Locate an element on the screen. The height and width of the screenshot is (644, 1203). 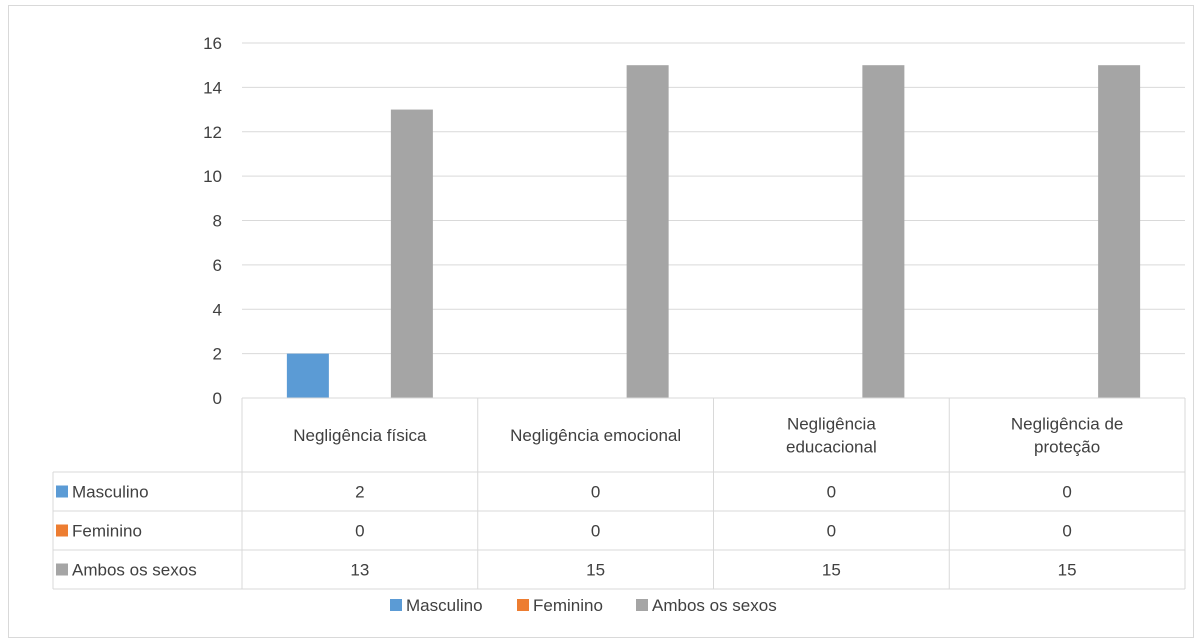
table-series-label: Masculino is located at coordinates (110, 492).